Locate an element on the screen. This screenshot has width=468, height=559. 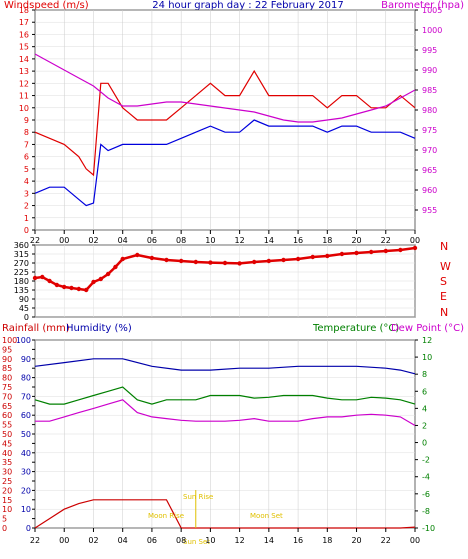
windspeed-tick-label: 4 is located at coordinates (26, 181).